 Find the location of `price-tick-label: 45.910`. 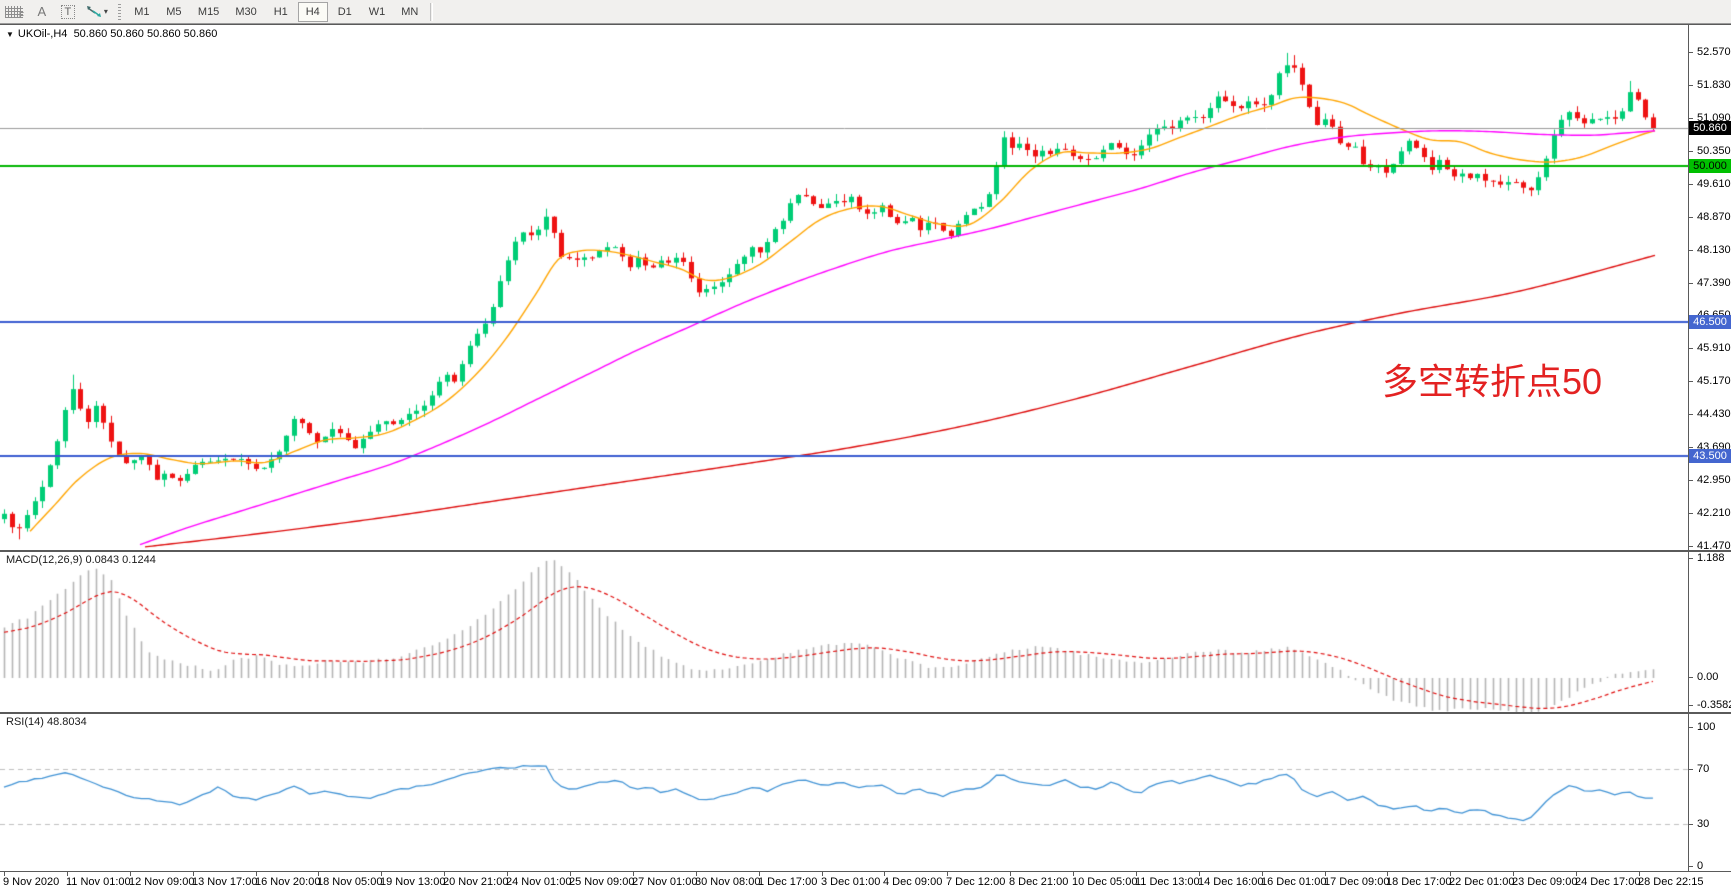

price-tick-label: 45.910 is located at coordinates (1714, 348).